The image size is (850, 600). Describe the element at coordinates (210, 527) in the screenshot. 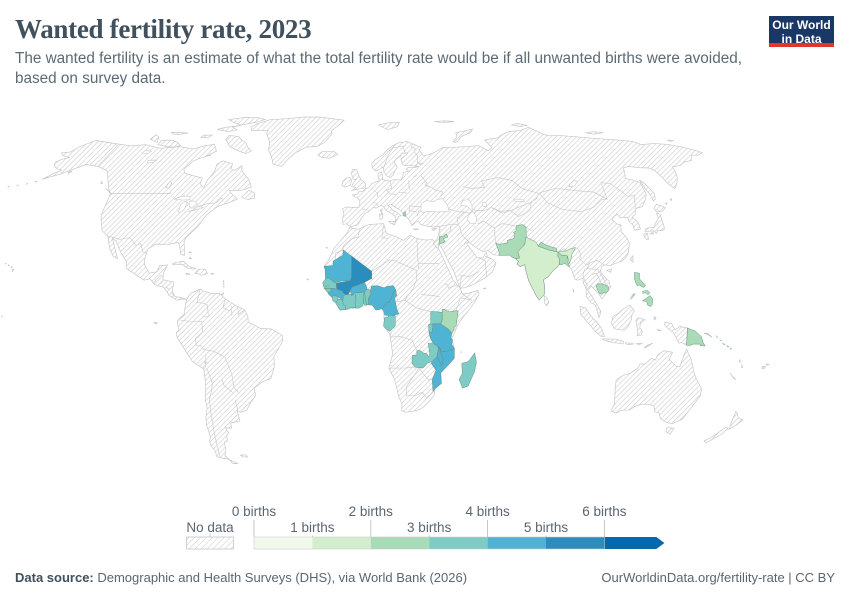

I see `svg-text: No data` at that location.